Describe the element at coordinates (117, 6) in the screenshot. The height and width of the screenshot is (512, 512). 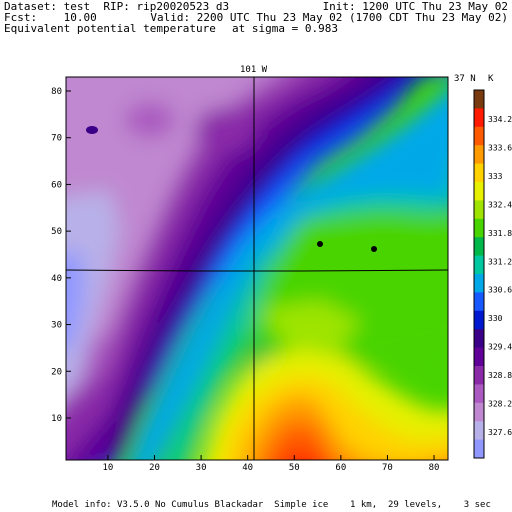
I see `dataset-line: Dataset: test RIP: rip20020523 d3` at that location.